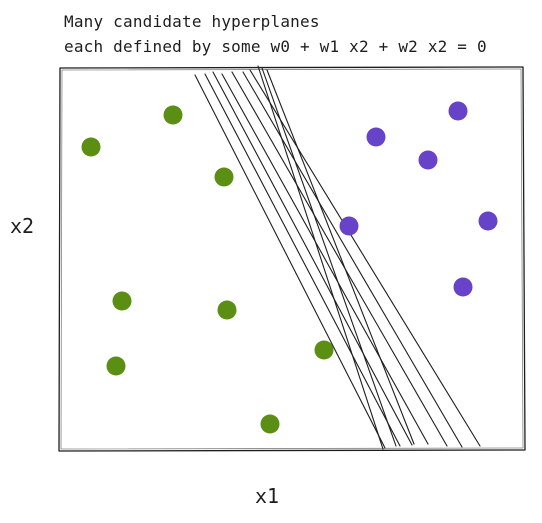 This screenshot has height=523, width=542. I want to click on x-axis-label: x1, so click(267, 496).